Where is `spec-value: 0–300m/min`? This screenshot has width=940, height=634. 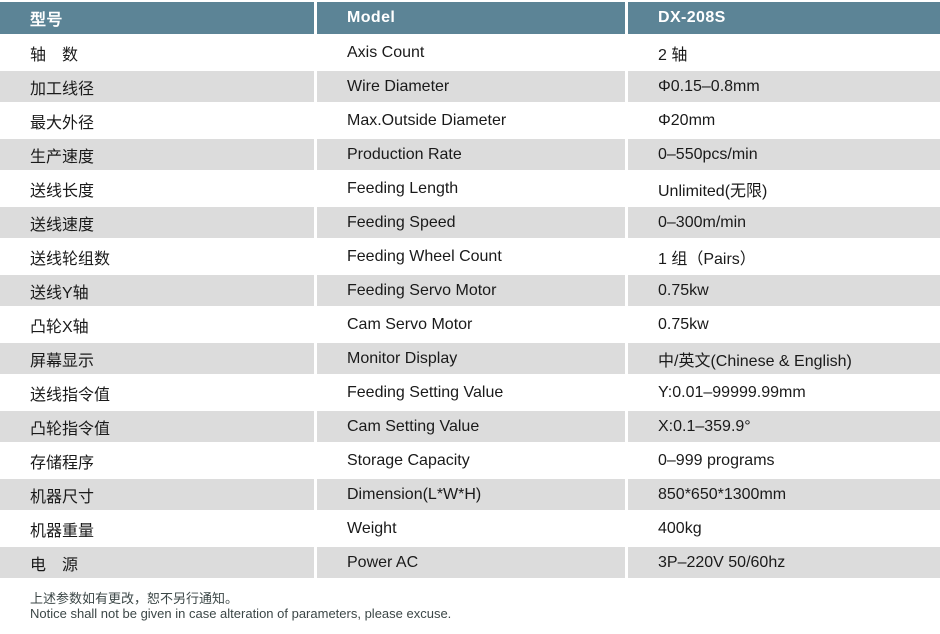 spec-value: 0–300m/min is located at coordinates (784, 222).